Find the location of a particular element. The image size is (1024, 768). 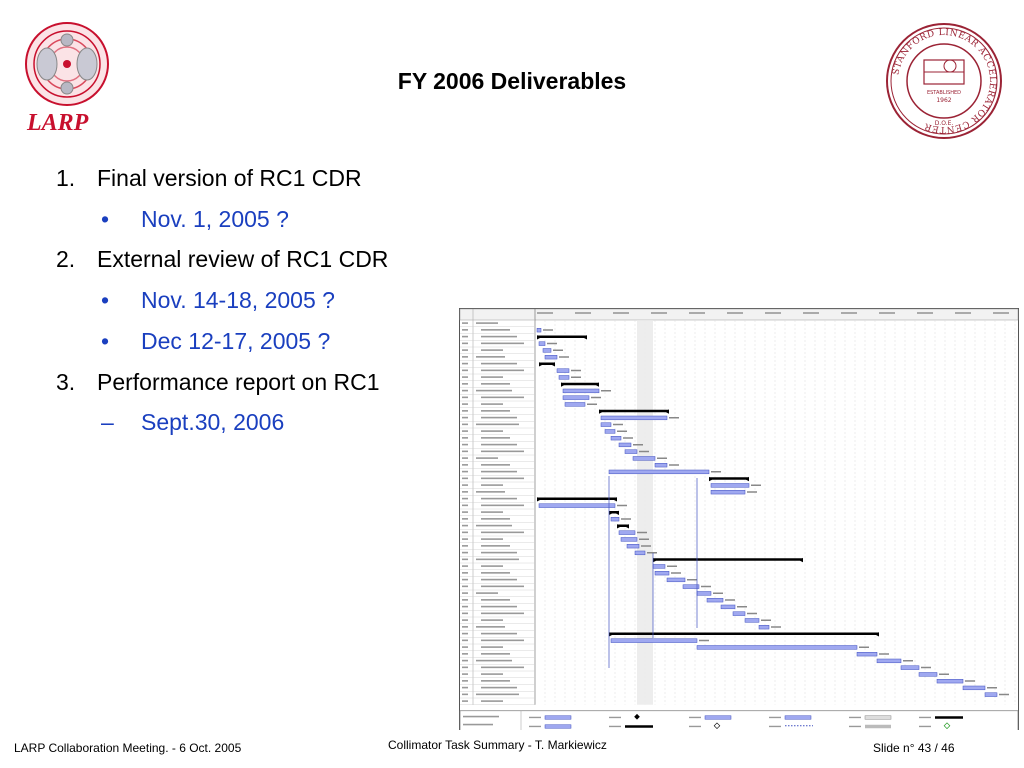

item-number: 1. is located at coordinates (66, 178).